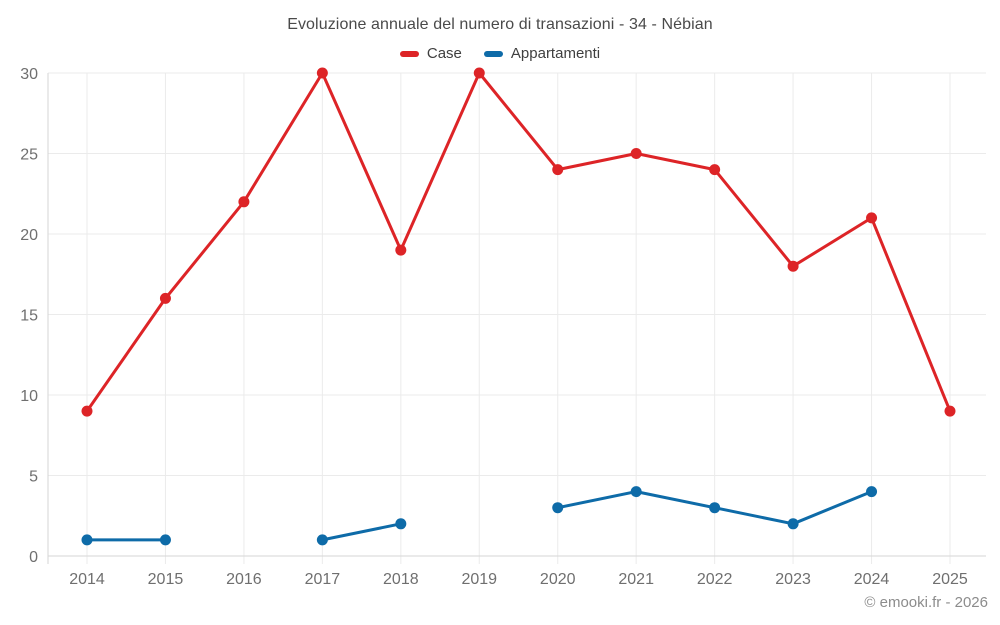 The image size is (1000, 625). What do you see at coordinates (636, 579) in the screenshot?
I see `x-tick-label: 2021` at bounding box center [636, 579].